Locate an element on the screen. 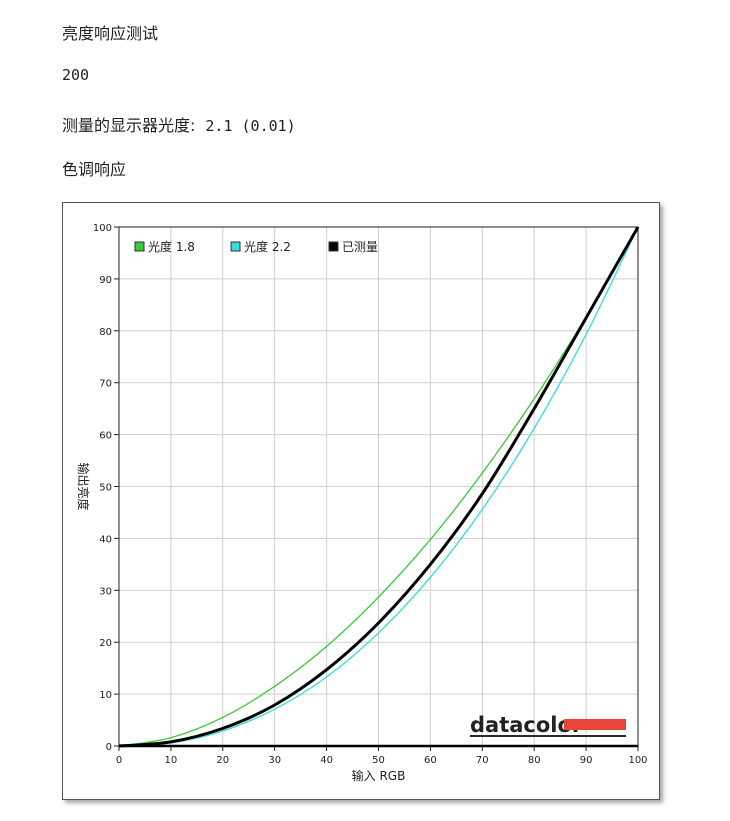 This screenshot has width=730, height=821. y-tick-label: 100 is located at coordinates (102, 228).